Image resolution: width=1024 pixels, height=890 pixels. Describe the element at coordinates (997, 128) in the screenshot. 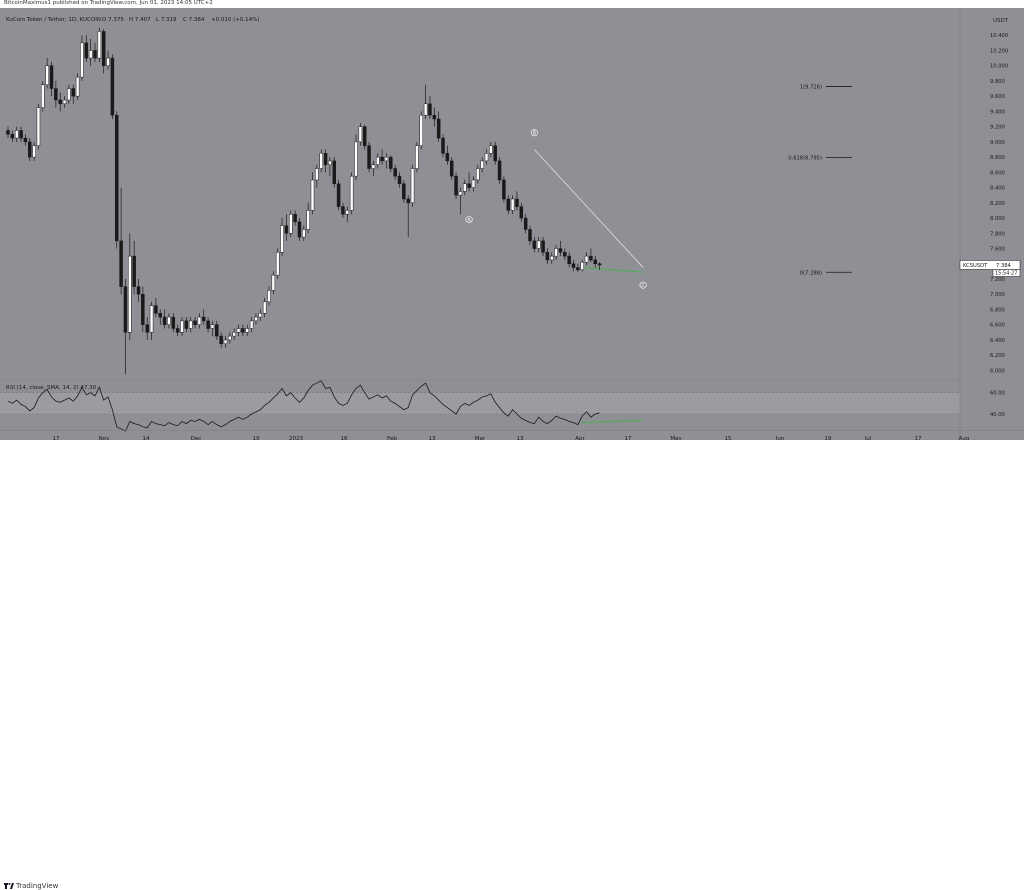

I see `y-tick-label: 9.200` at that location.